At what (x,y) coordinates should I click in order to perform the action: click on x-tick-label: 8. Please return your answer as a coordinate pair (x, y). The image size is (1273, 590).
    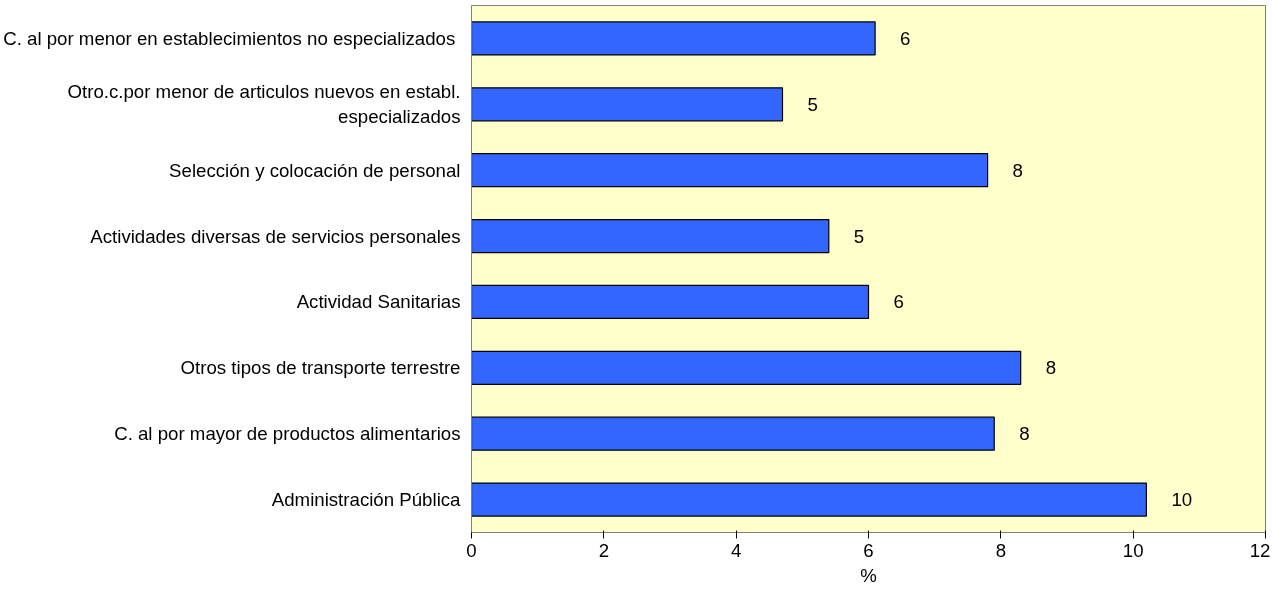
    Looking at the image, I should click on (1001, 550).